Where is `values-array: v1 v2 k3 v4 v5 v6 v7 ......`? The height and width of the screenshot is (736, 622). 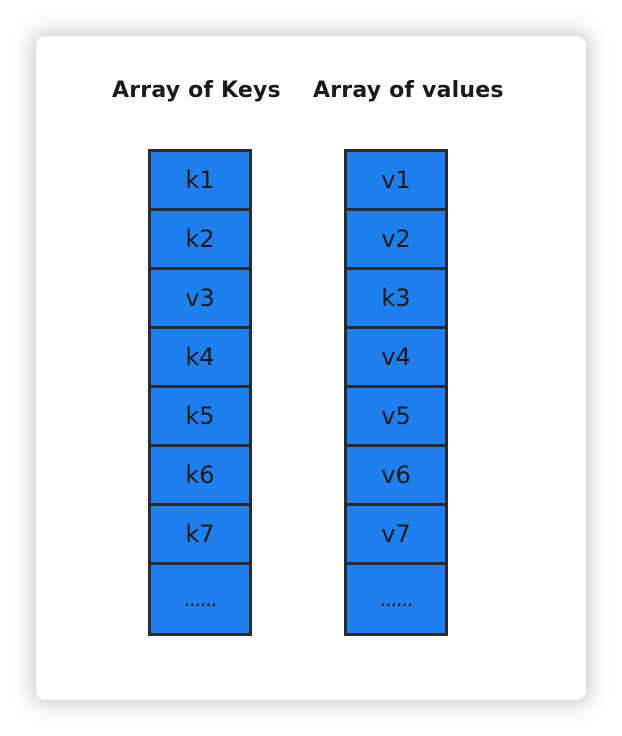
values-array: v1 v2 k3 v4 v5 v6 v7 ...... is located at coordinates (396, 392).